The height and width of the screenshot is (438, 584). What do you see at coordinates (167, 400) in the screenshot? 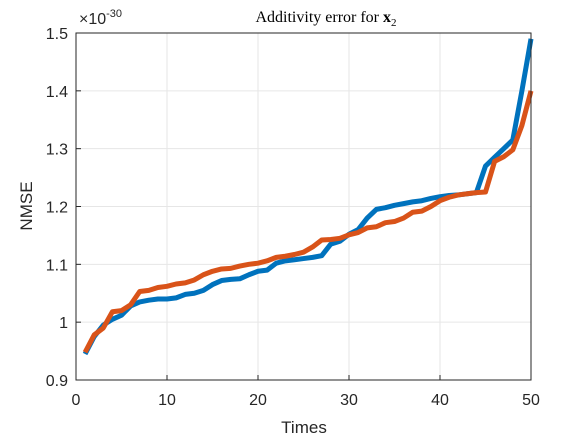
I see `x-tick-label: 10` at bounding box center [167, 400].